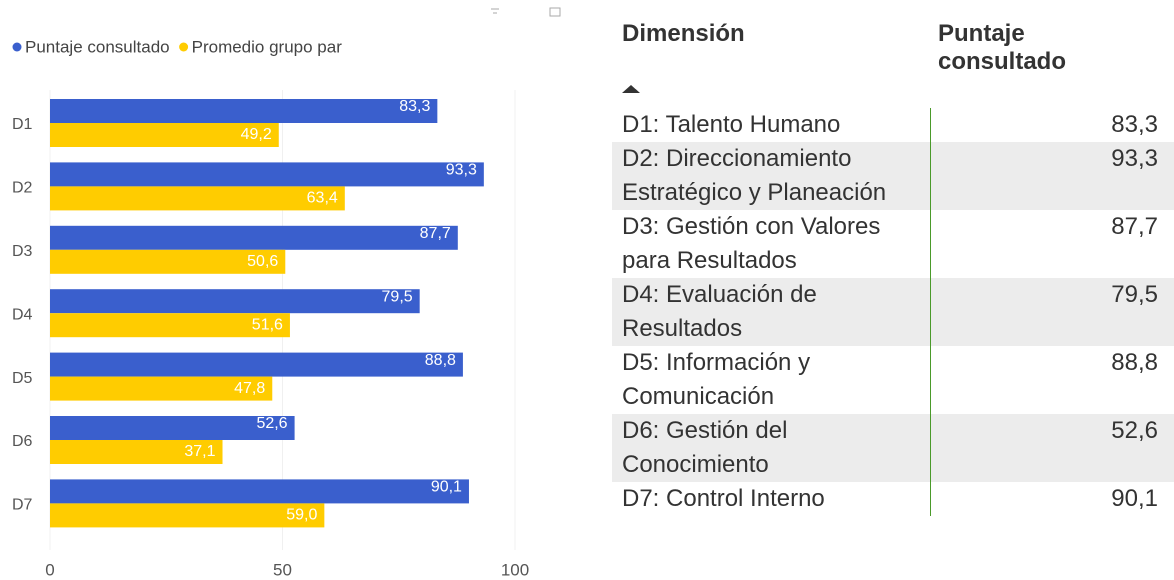 This screenshot has height=580, width=1174. What do you see at coordinates (262, 261) in the screenshot?
I see `value-label: 50,6` at bounding box center [262, 261].